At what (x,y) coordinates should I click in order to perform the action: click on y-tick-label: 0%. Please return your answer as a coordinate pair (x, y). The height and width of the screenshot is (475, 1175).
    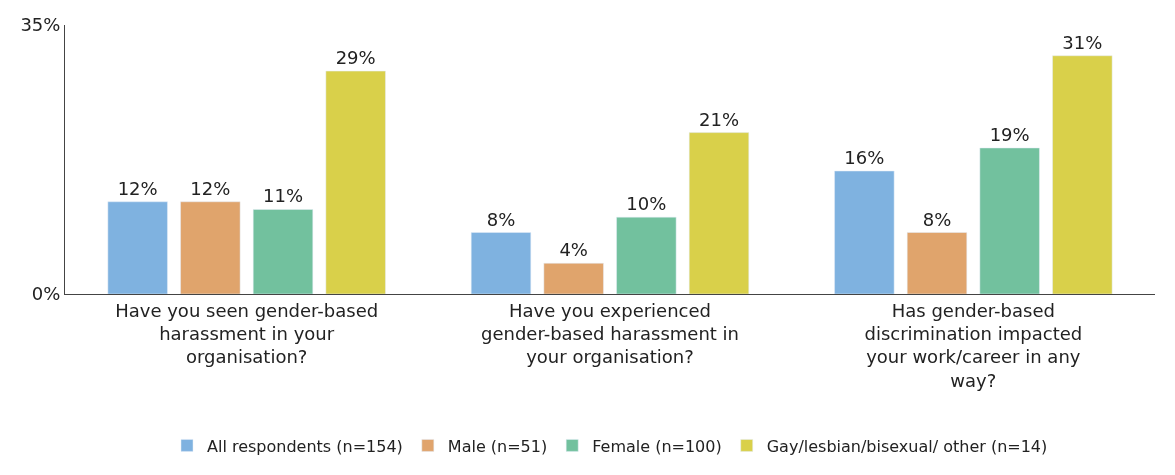
    Looking at the image, I should click on (46, 294).